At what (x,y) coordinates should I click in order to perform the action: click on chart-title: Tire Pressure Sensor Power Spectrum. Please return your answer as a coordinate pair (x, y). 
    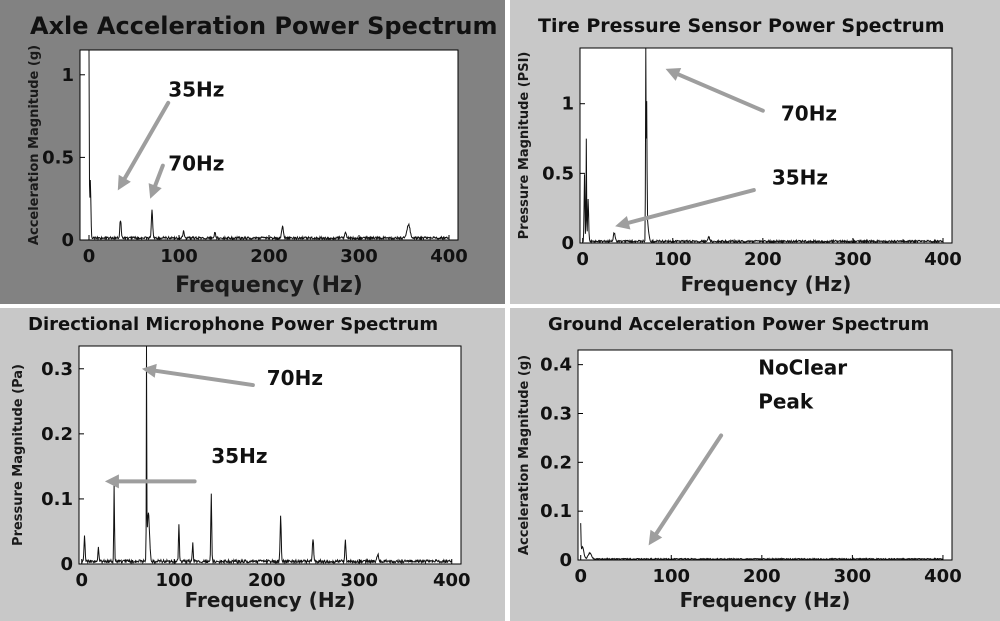
    Looking at the image, I should click on (741, 26).